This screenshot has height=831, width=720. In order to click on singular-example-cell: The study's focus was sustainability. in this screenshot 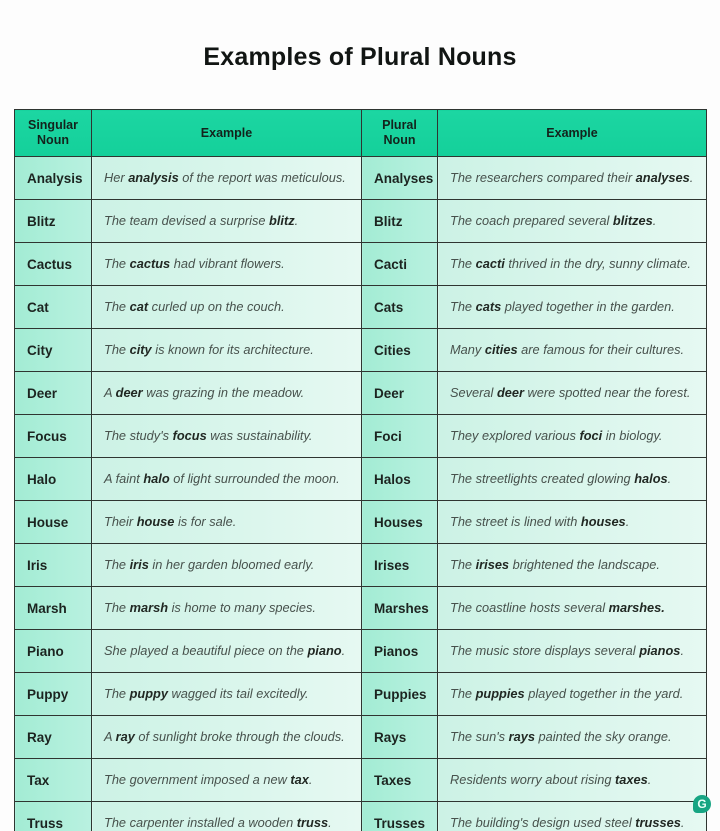, I will do `click(226, 436)`.